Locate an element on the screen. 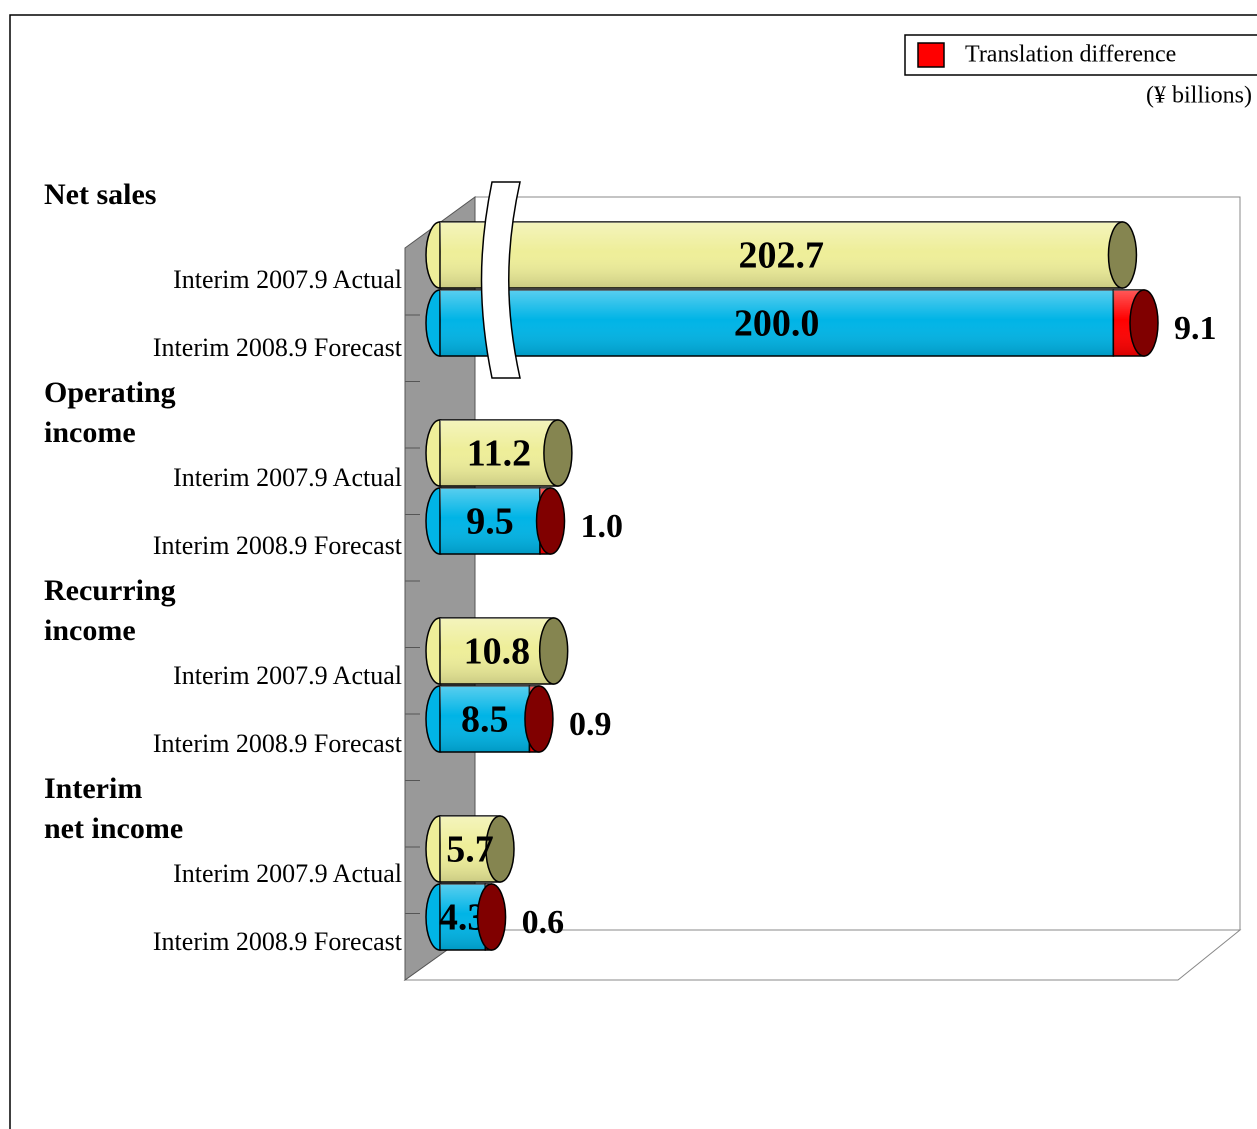  value-label: 5.7 is located at coordinates (470, 850).